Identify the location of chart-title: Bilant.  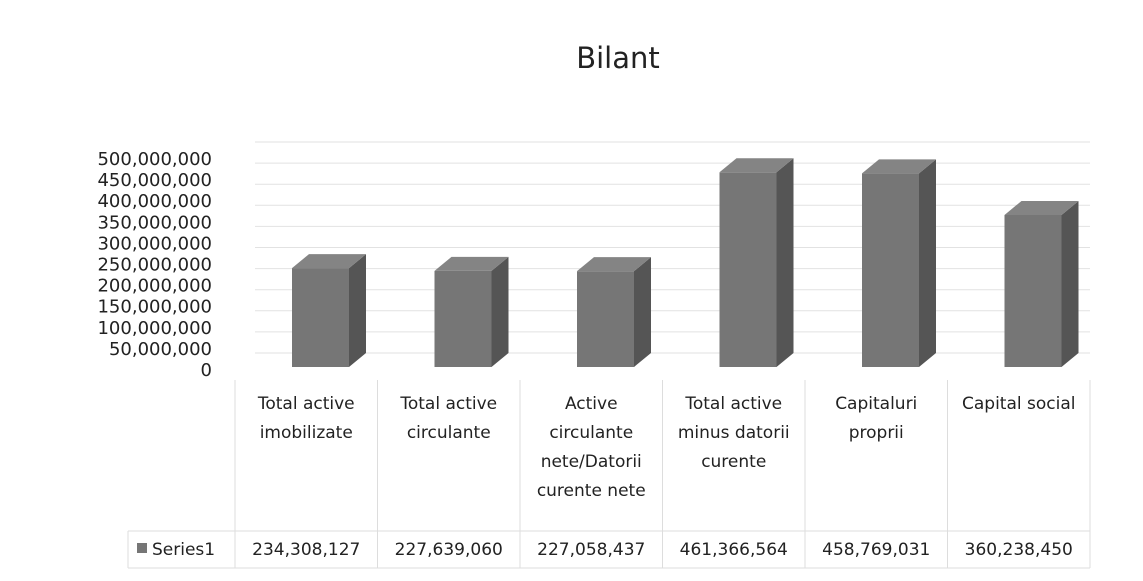
(618, 58).